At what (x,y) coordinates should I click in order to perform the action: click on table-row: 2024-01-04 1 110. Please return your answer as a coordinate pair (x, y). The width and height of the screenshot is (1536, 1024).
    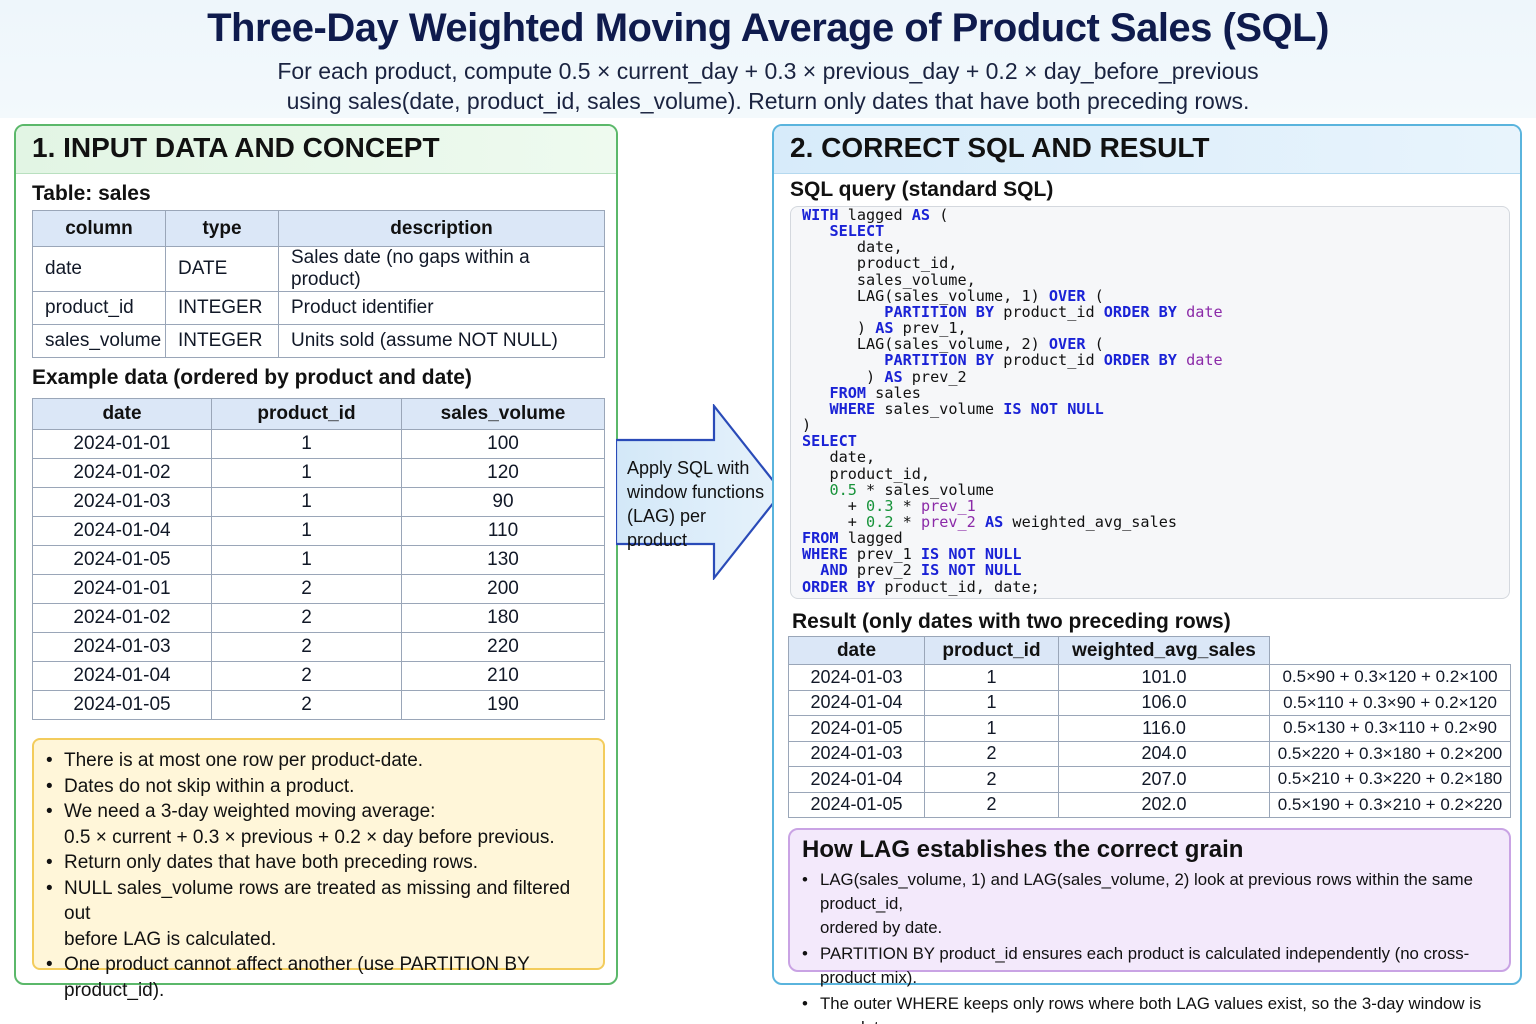
    Looking at the image, I should click on (318, 531).